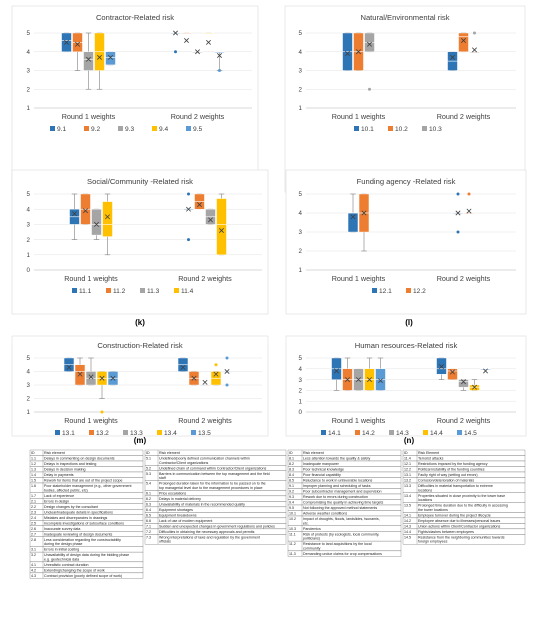 The width and height of the screenshot is (550, 642). I want to click on table-id-cell: 8.2, so click(291, 464).